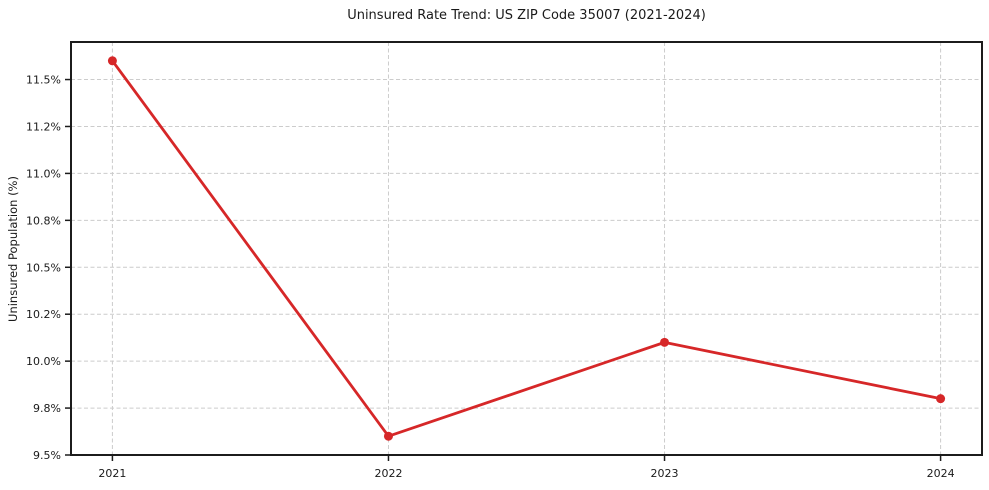 The width and height of the screenshot is (989, 490). Describe the element at coordinates (112, 61) in the screenshot. I see `data-point-2021` at that location.